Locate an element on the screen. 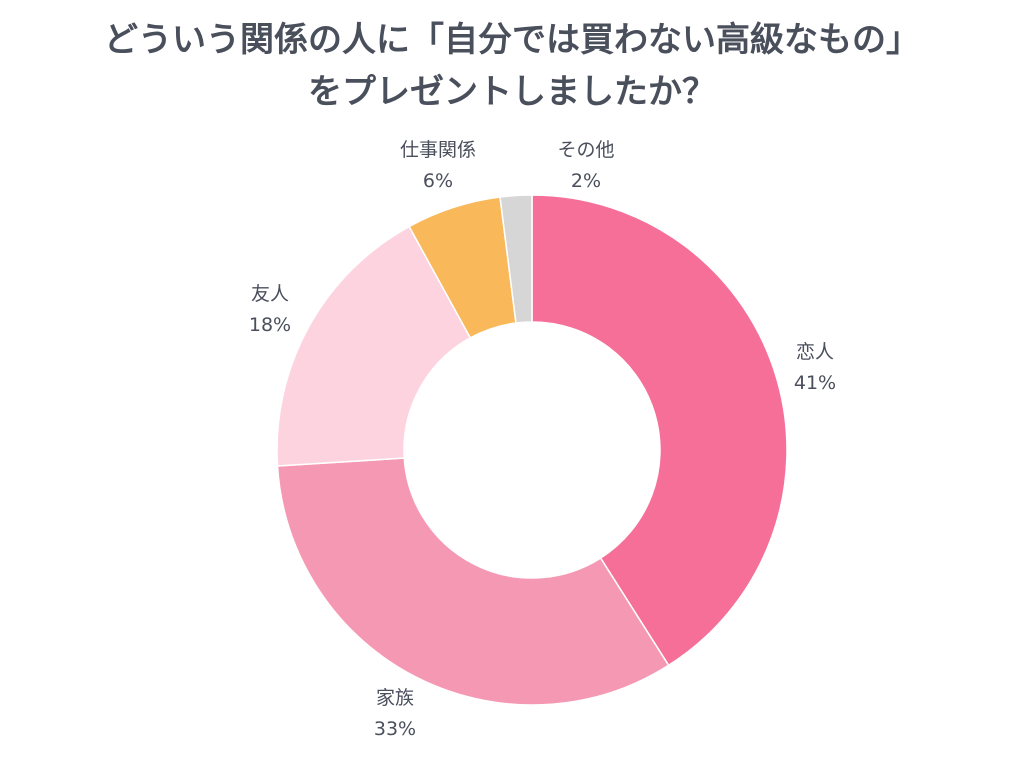  slice-label-name: その他 is located at coordinates (585, 150).